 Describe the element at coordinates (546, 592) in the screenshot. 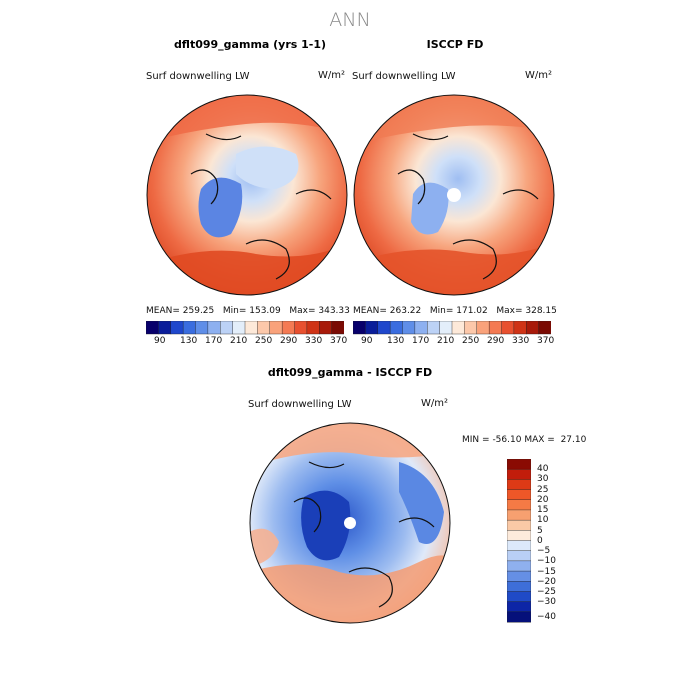

I see `cbd-tick-12: −25` at that location.